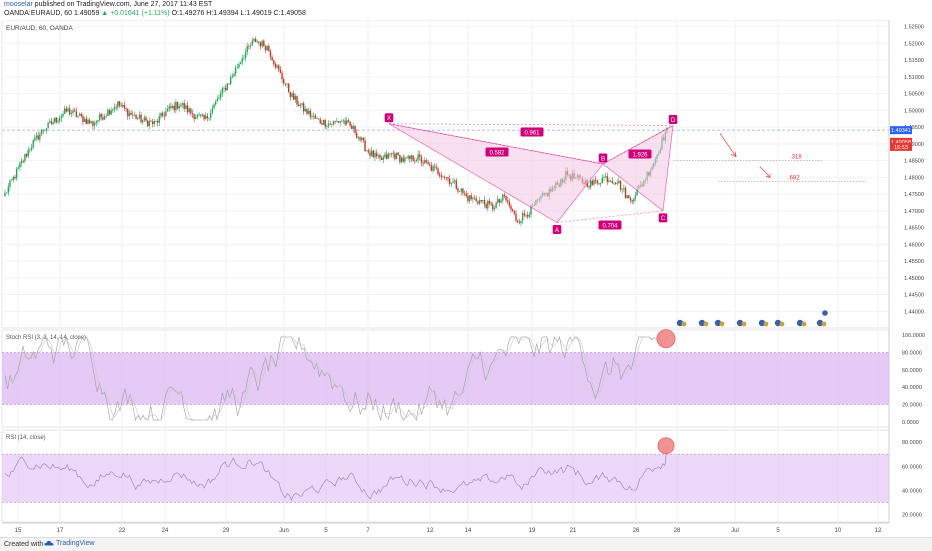 The height and width of the screenshot is (551, 932). What do you see at coordinates (768, 175) in the screenshot?
I see `arrow-head-icon` at bounding box center [768, 175].